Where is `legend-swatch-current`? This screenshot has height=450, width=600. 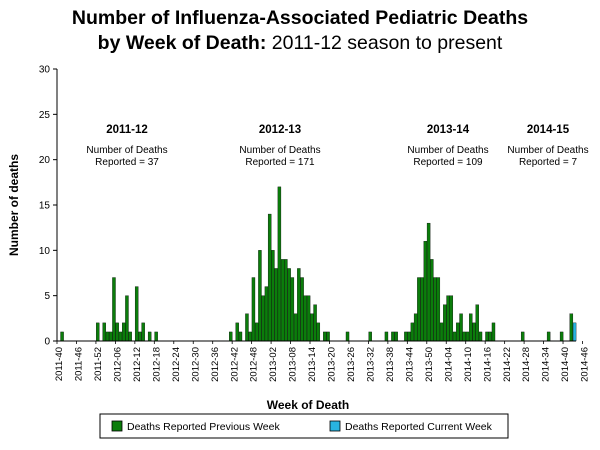
legend-swatch-current is located at coordinates (335, 426).